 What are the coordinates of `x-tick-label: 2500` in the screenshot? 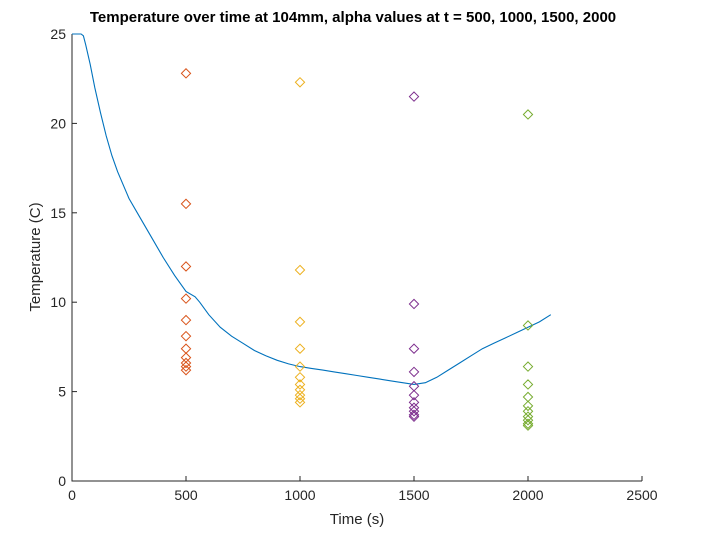 It's located at (641, 495).